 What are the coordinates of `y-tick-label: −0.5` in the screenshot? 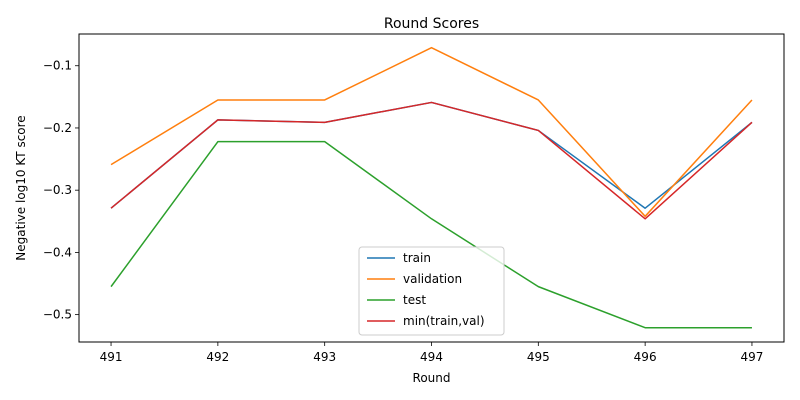 It's located at (57, 315).